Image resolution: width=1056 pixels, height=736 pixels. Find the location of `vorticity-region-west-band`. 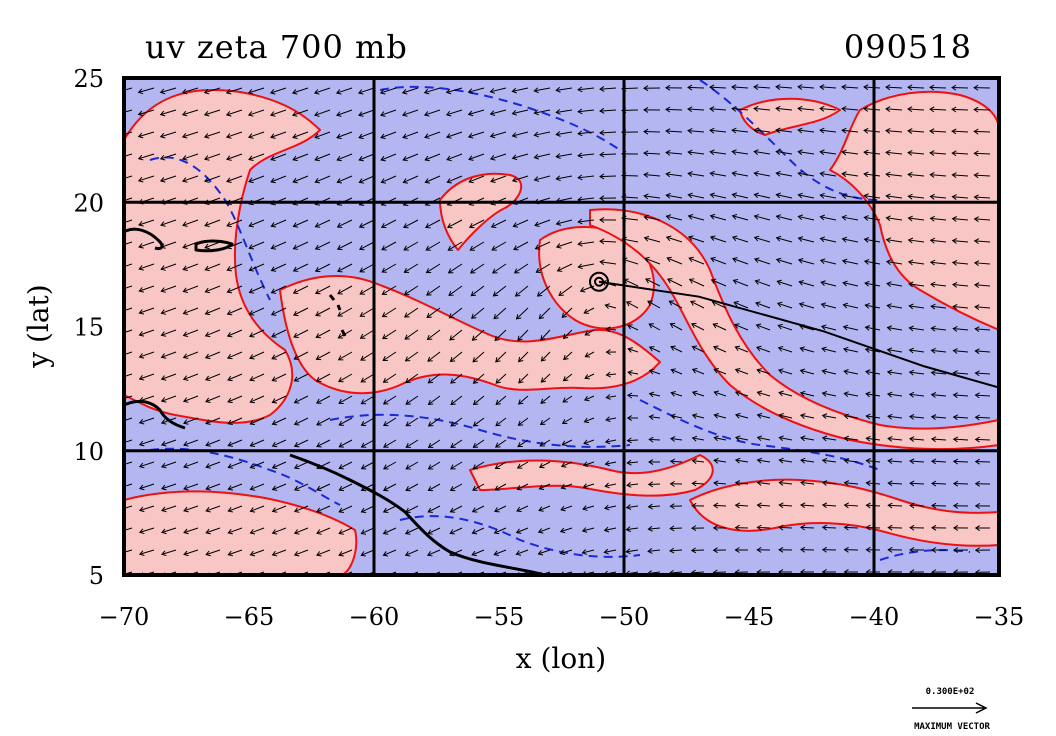

vorticity-region-west-band is located at coordinates (222, 256).